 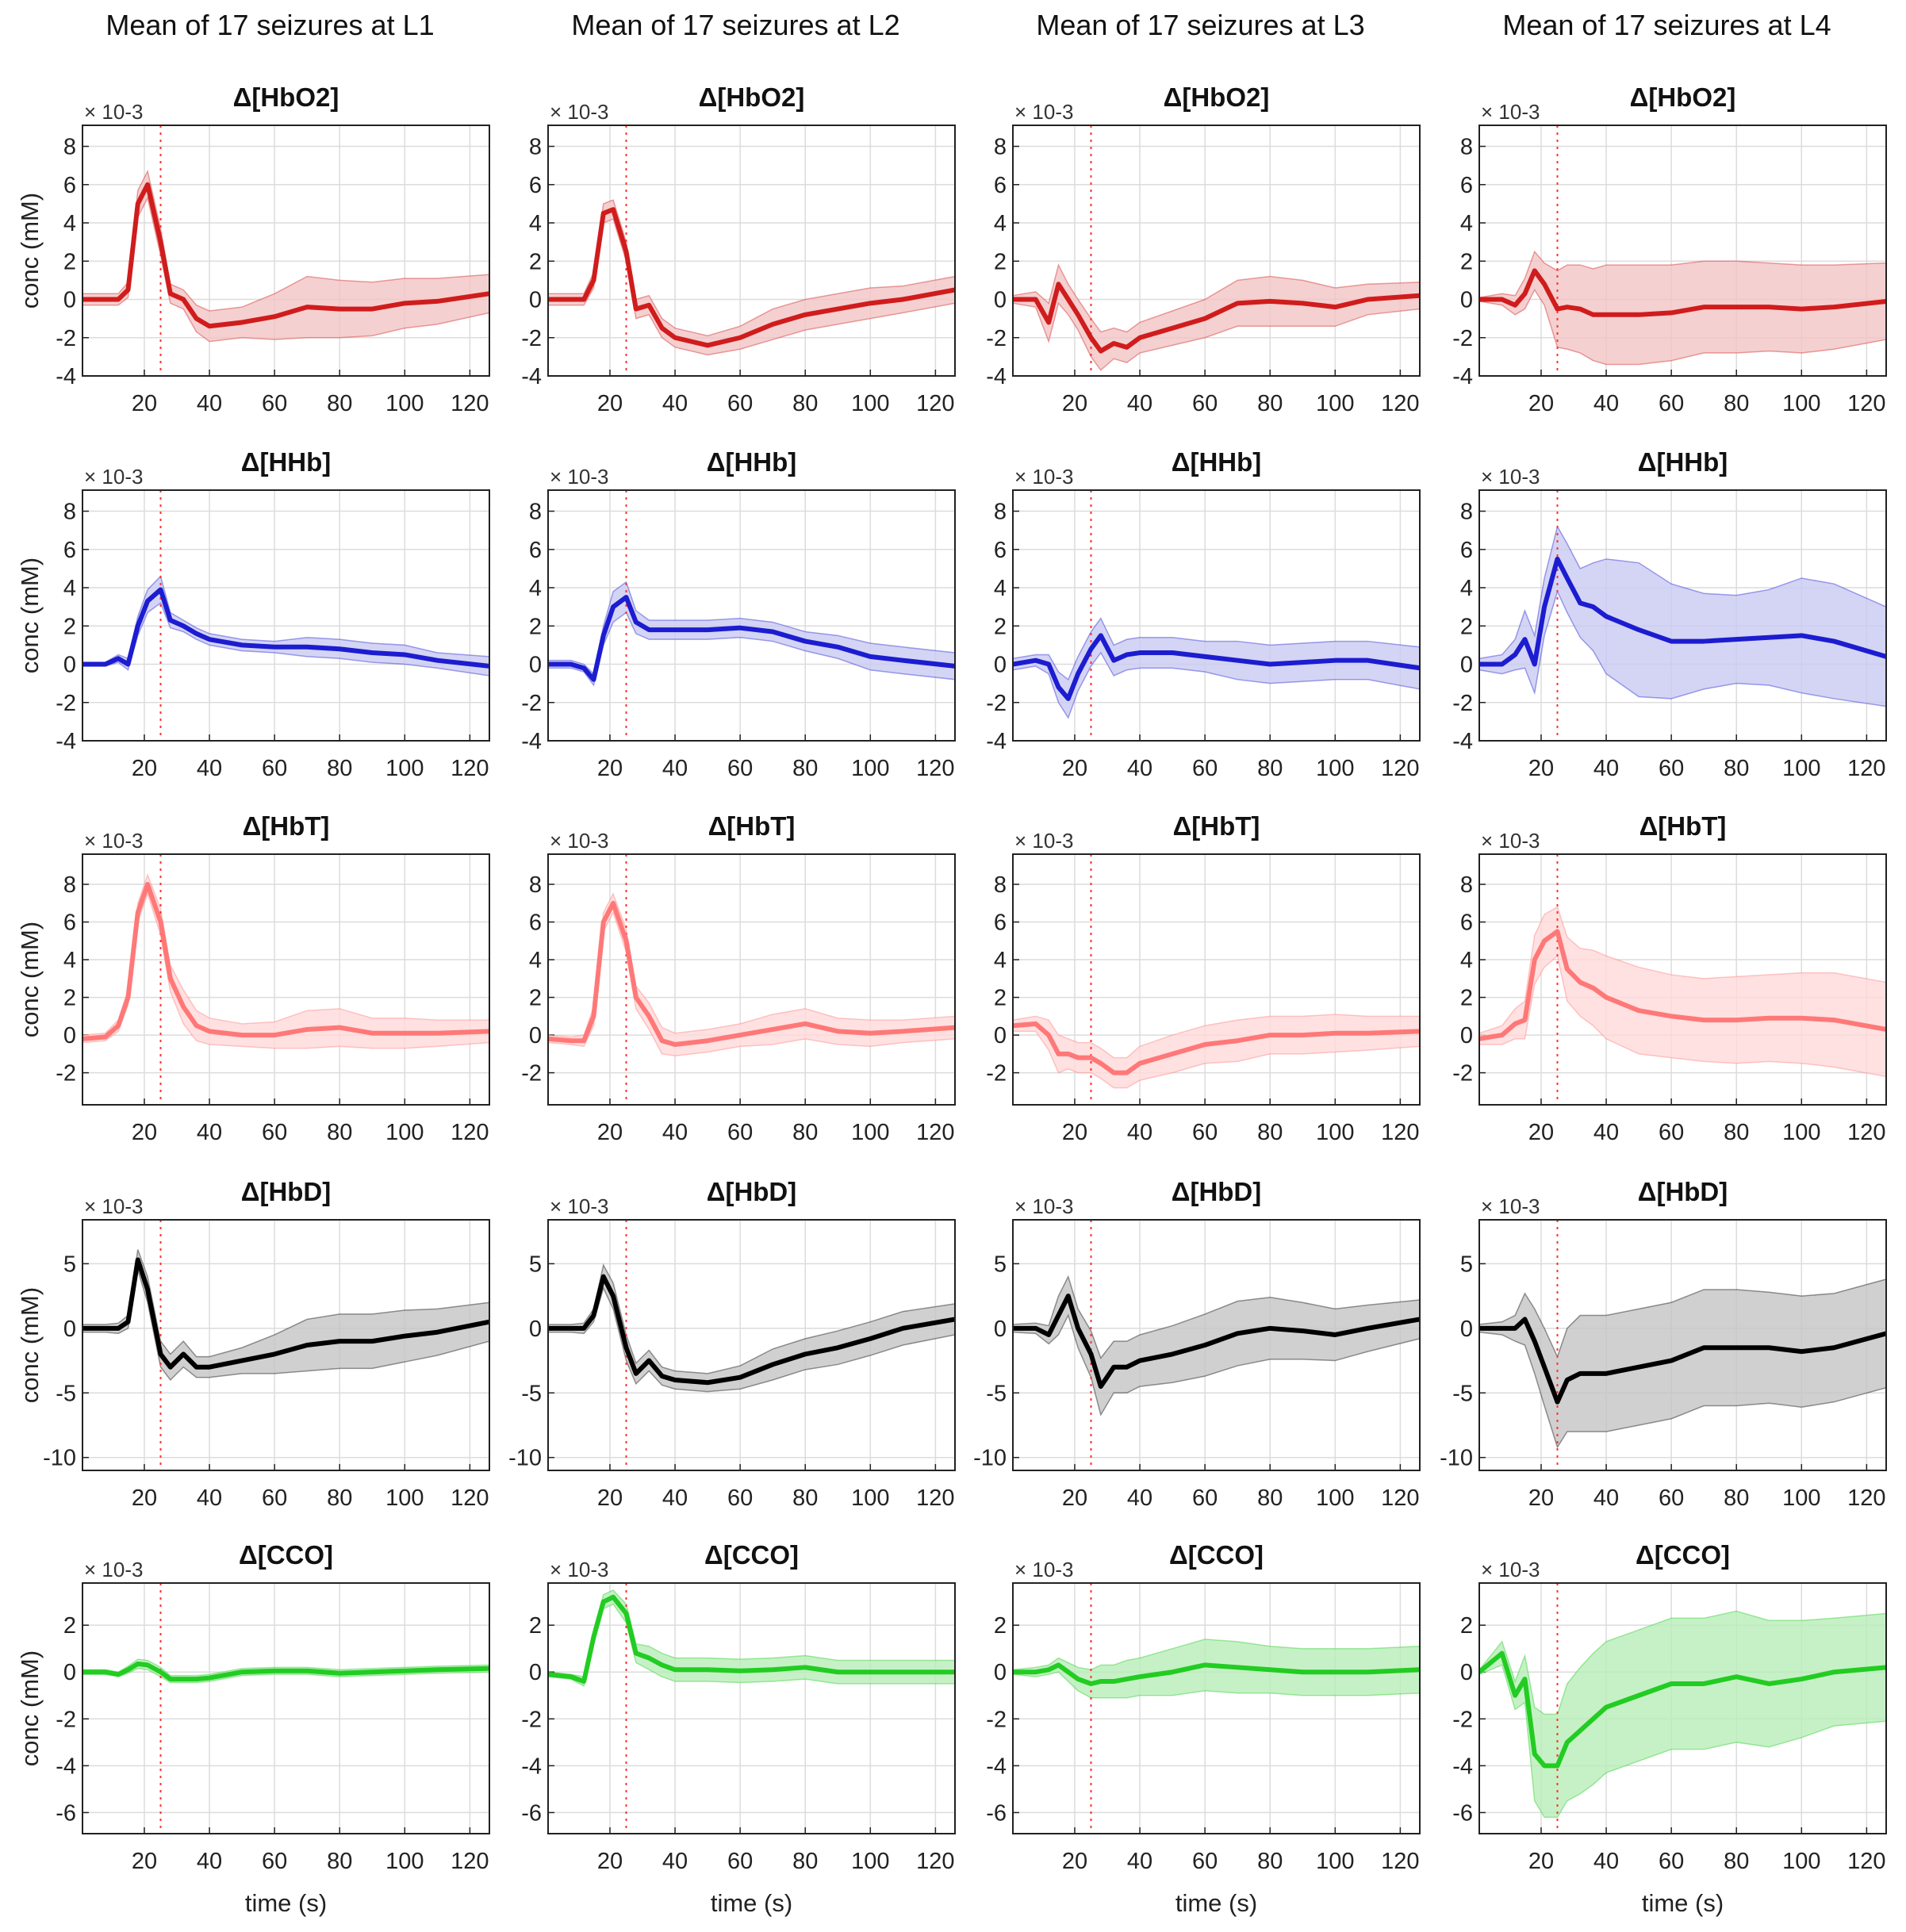 What do you see at coordinates (536, 1626) in the screenshot?
I see `y-tick-label: 2` at bounding box center [536, 1626].